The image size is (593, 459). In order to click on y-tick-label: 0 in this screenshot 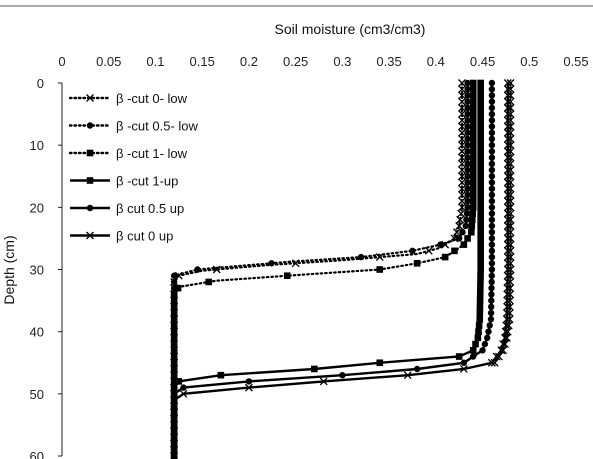, I will do `click(40, 83)`.